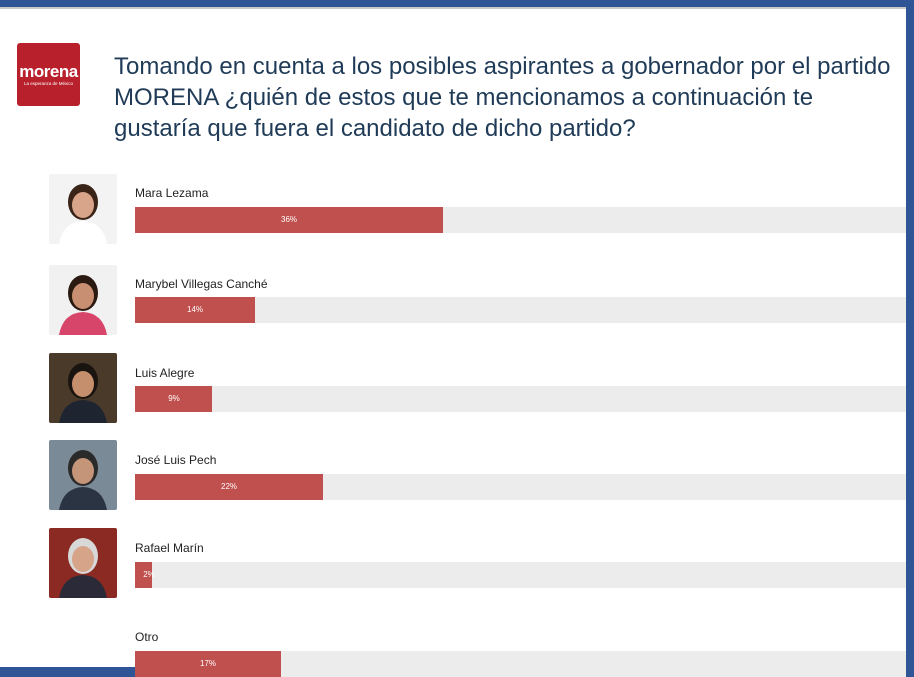  I want to click on morena-logo: morena La esperanza de México, so click(48, 74).